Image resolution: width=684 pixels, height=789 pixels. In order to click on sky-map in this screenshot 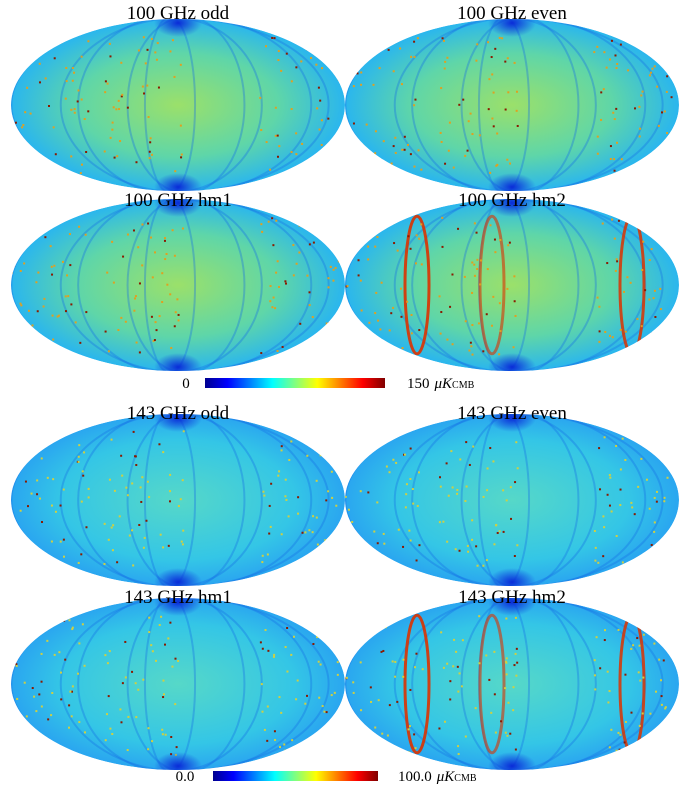, I will do `click(178, 684)`.